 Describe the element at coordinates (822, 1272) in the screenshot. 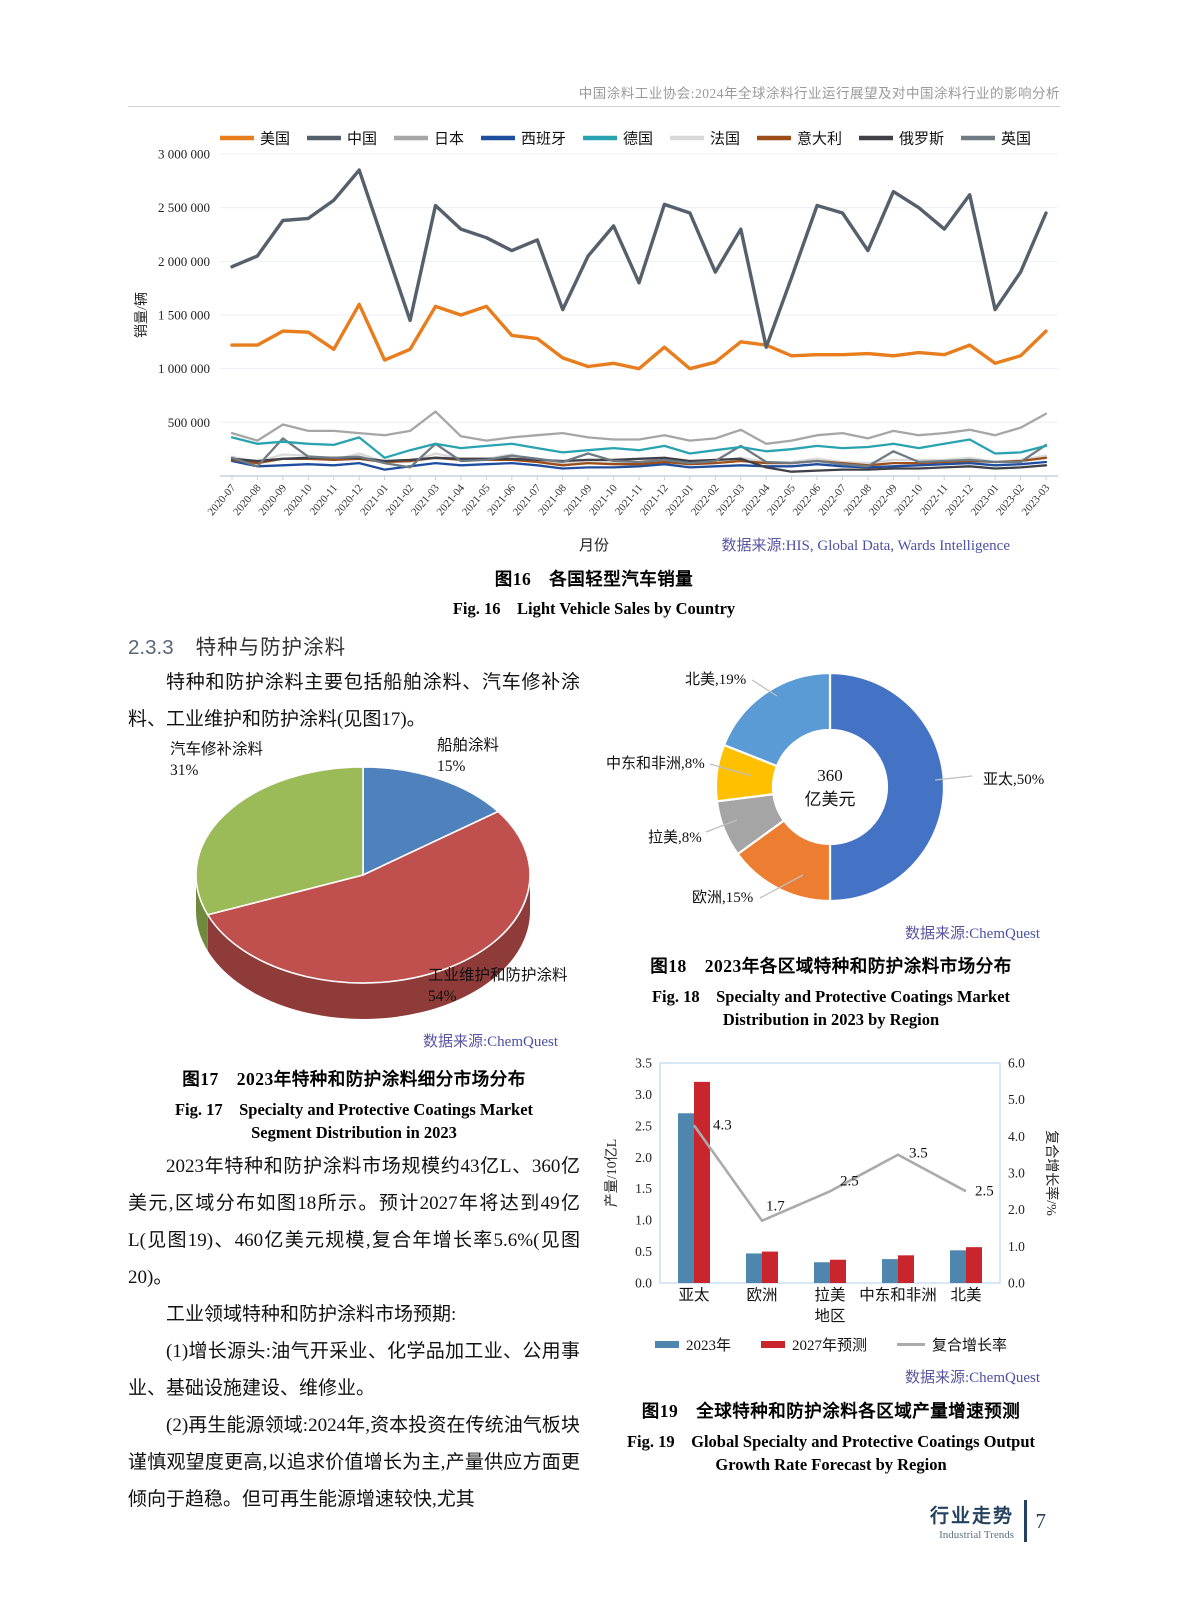

I see `bar-2023年-拉美` at that location.